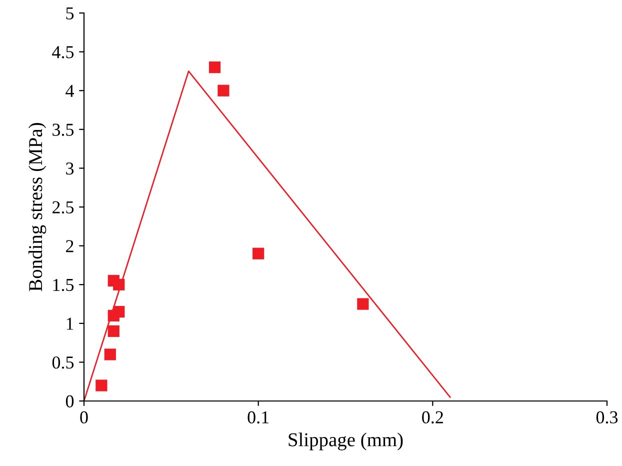 This screenshot has width=622, height=466. What do you see at coordinates (63, 362) in the screenshot?
I see `y-tick-label: 0.5` at bounding box center [63, 362].